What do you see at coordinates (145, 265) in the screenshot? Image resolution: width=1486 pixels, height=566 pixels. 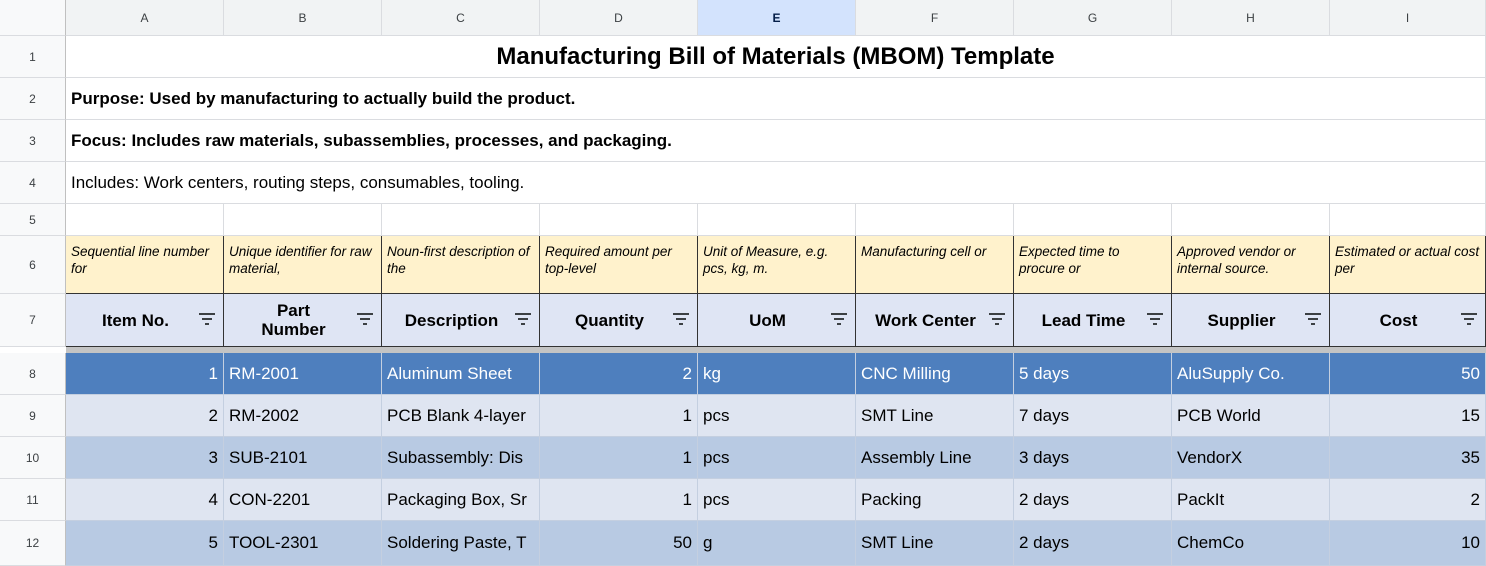 I see `description-note-item-no: Sequential line number for` at bounding box center [145, 265].